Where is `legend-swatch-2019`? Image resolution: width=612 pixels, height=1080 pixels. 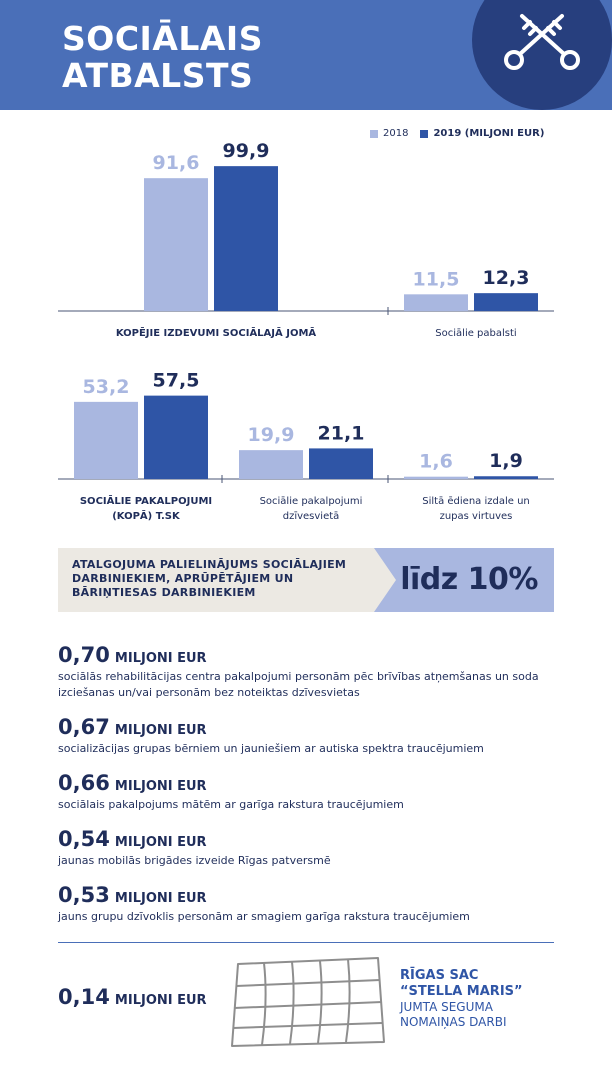 legend-swatch-2019 is located at coordinates (424, 133).